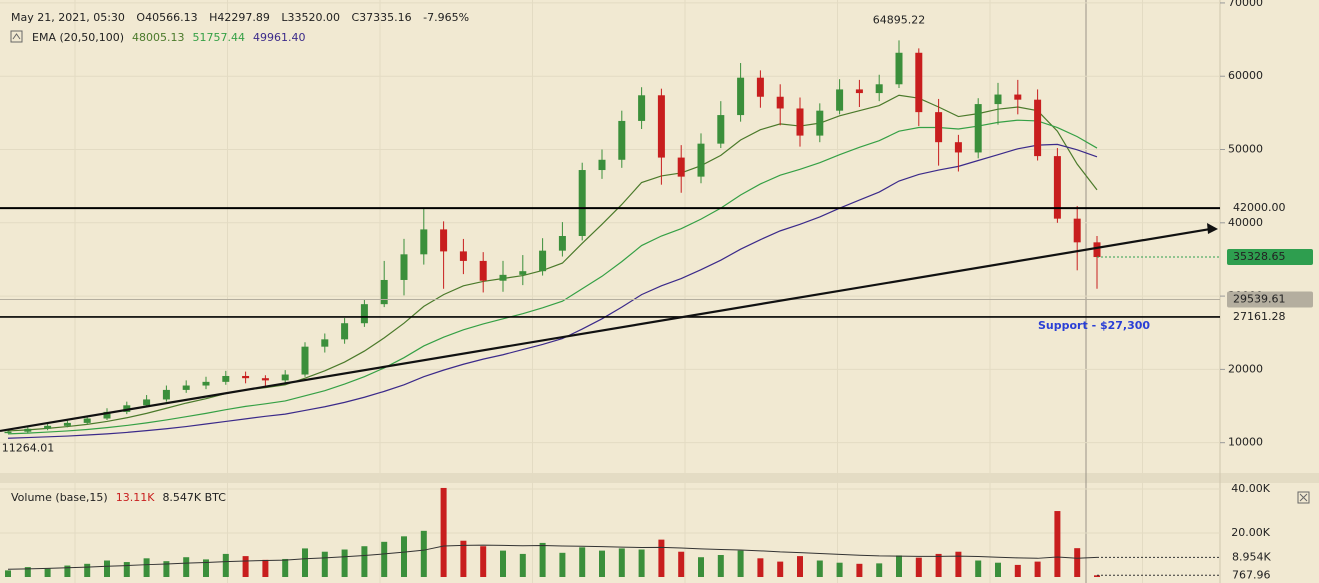  I want to click on y-tick-label: 20.00K, so click(1250, 532).